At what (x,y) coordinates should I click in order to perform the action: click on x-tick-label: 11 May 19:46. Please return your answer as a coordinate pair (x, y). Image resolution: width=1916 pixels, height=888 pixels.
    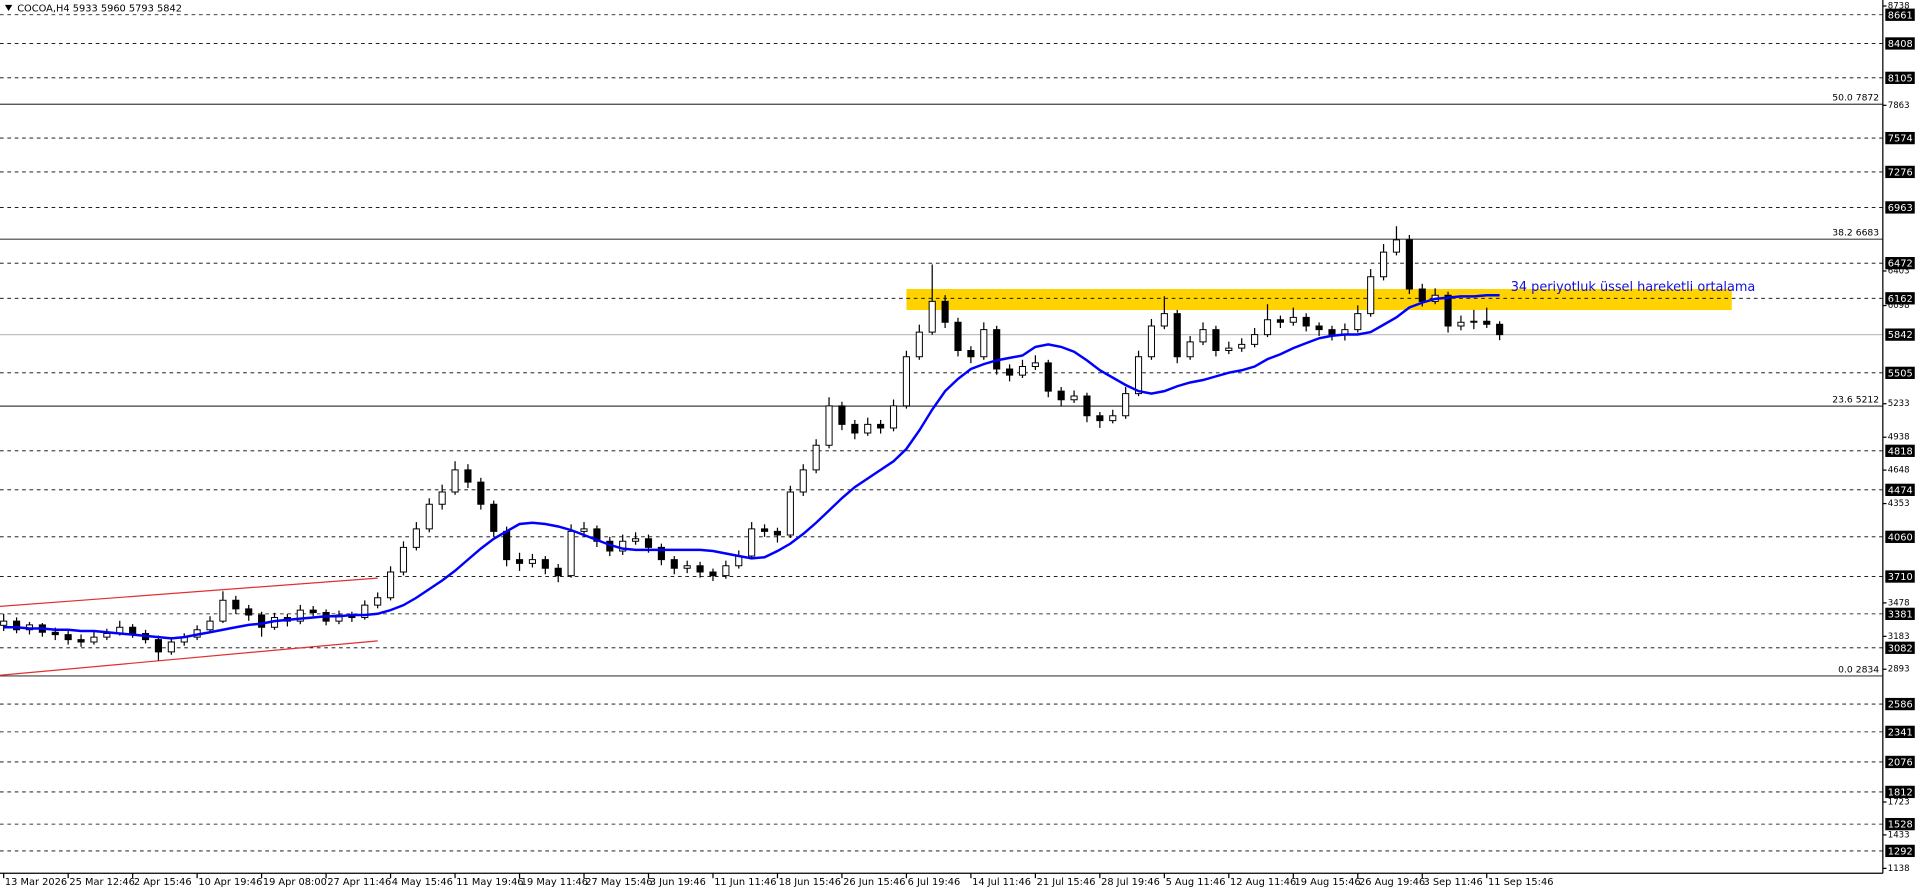
    Looking at the image, I should click on (489, 882).